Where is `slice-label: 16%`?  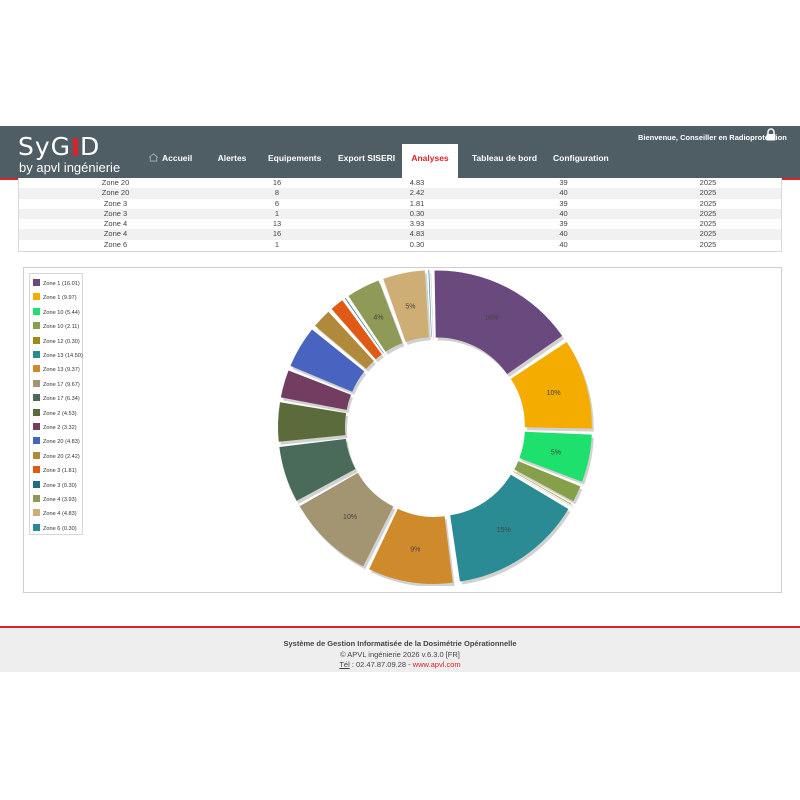
slice-label: 16% is located at coordinates (491, 318).